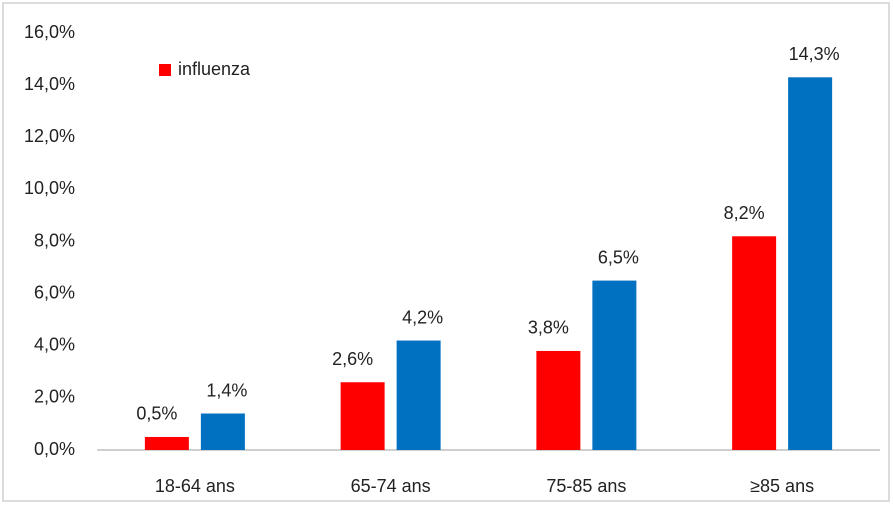  What do you see at coordinates (49, 84) in the screenshot?
I see `y-tick-label: 14,0%` at bounding box center [49, 84].